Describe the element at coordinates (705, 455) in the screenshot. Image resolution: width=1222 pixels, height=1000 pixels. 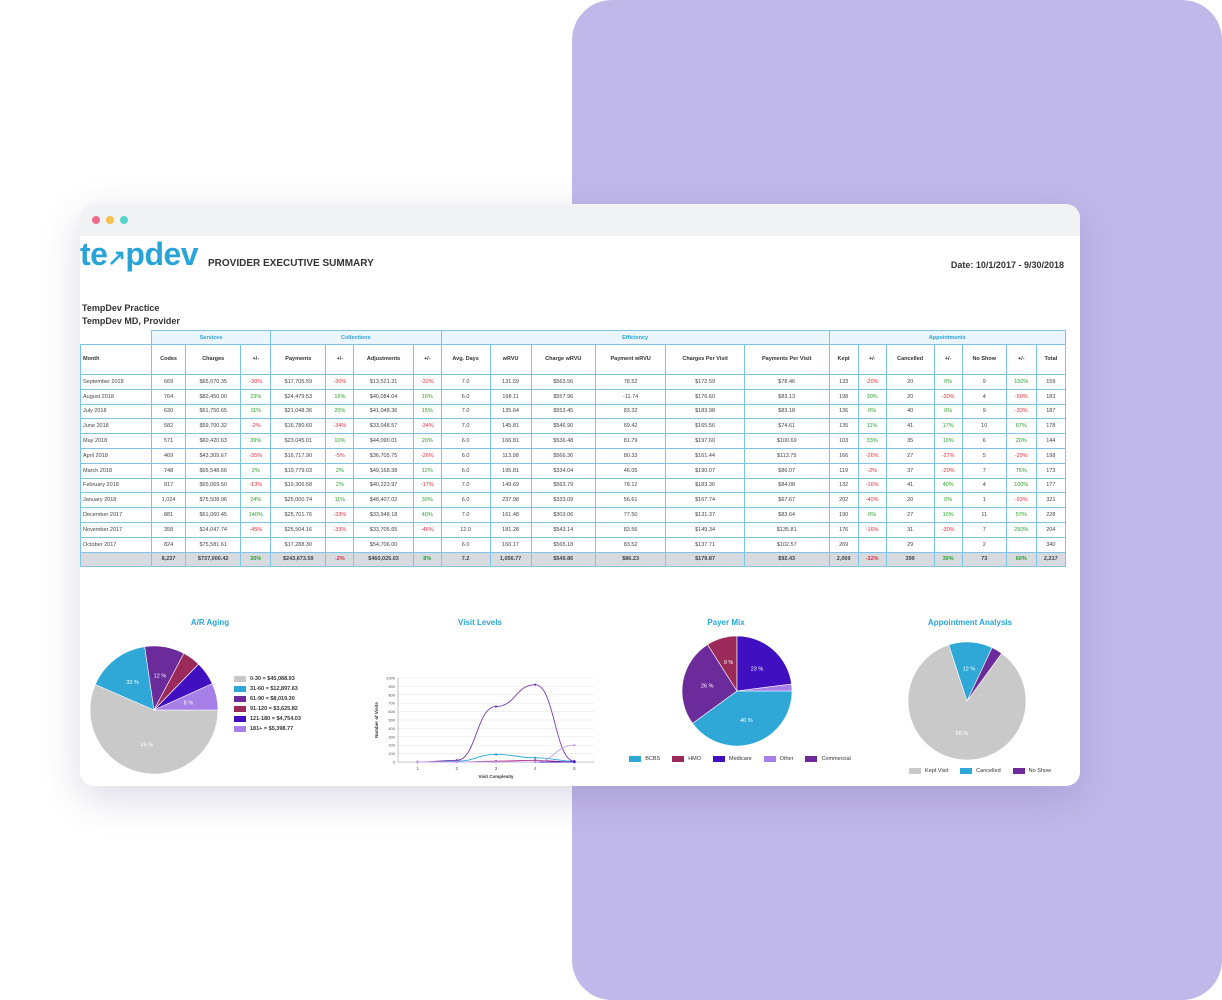
I see `value-cell: $161.44` at that location.